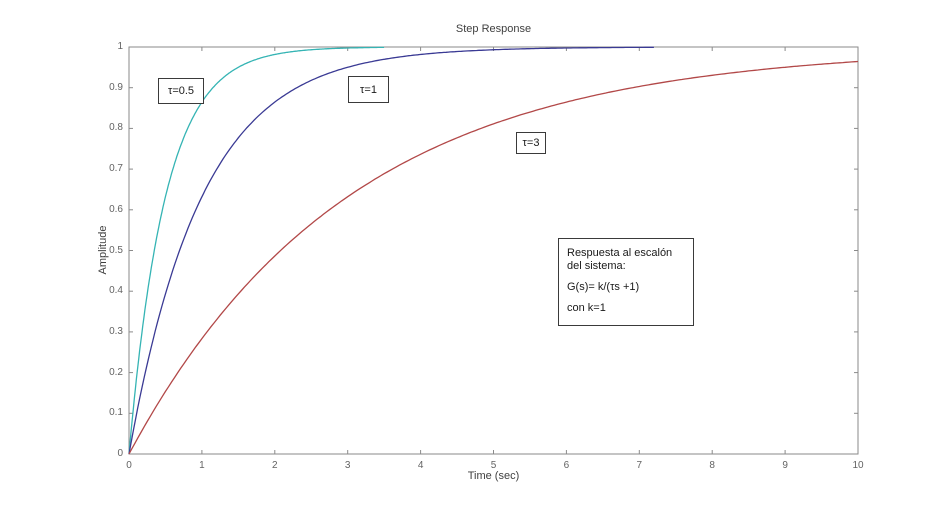 This screenshot has height=512, width=947. What do you see at coordinates (566, 465) in the screenshot?
I see `x-tick-label: 6` at bounding box center [566, 465].